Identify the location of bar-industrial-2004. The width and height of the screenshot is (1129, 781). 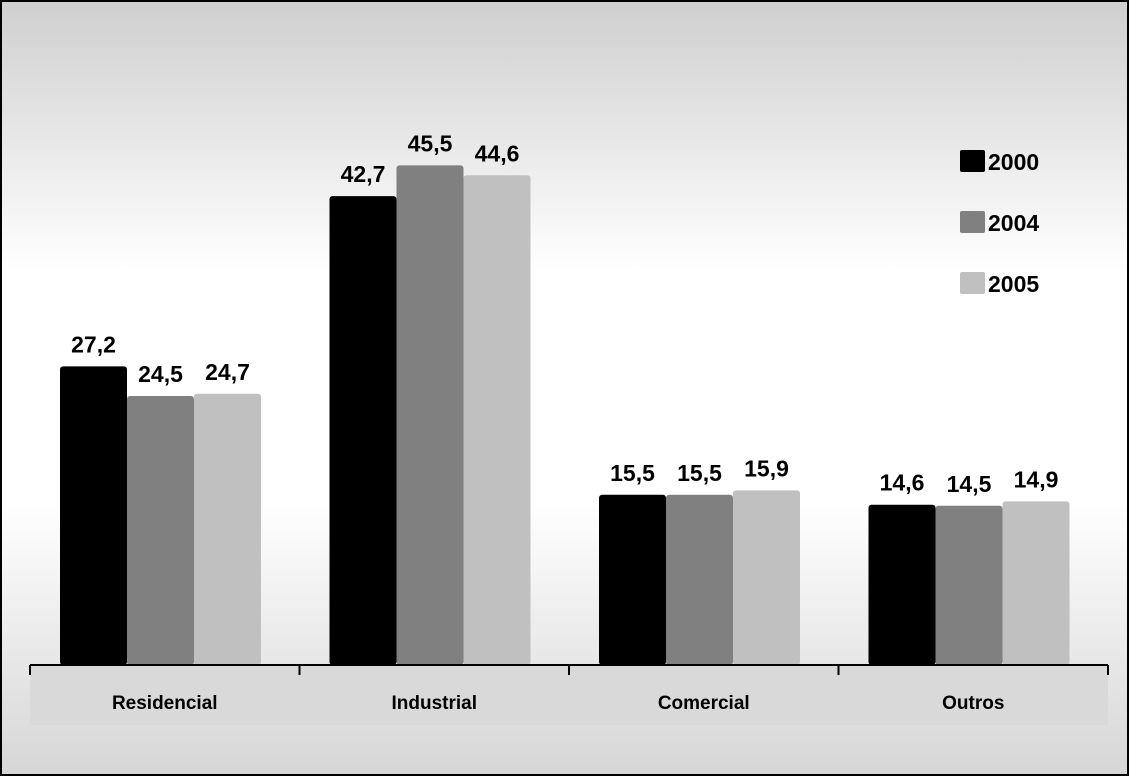
(430, 415).